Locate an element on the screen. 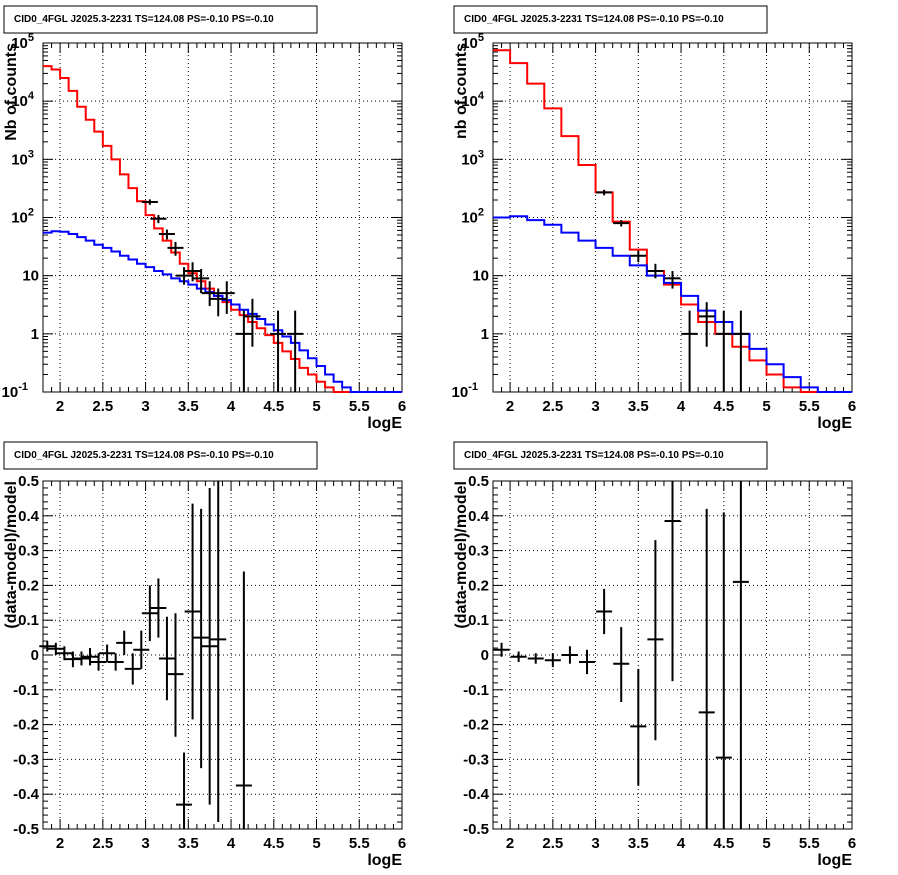 The image size is (898, 875). x-tick-label: 5.5 is located at coordinates (359, 843).